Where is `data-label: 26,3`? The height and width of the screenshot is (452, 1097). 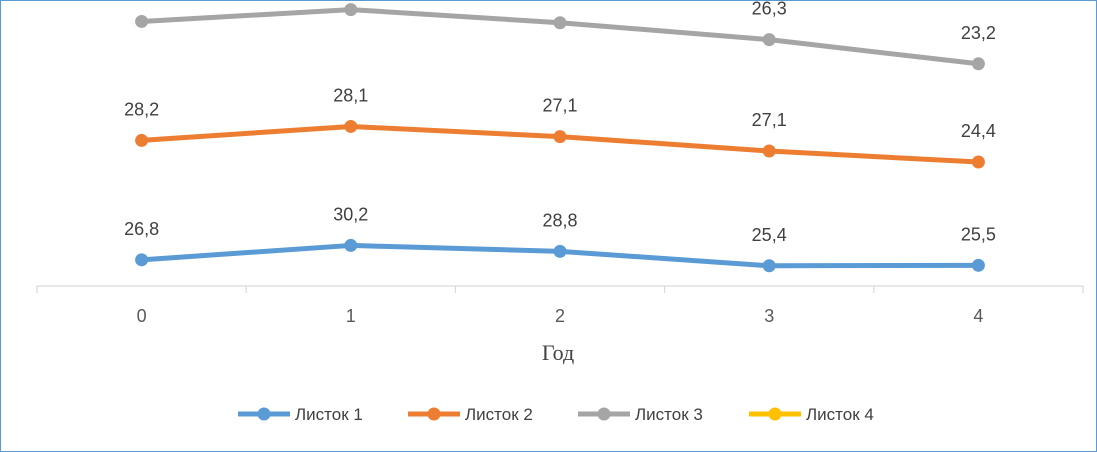 data-label: 26,3 is located at coordinates (769, 9).